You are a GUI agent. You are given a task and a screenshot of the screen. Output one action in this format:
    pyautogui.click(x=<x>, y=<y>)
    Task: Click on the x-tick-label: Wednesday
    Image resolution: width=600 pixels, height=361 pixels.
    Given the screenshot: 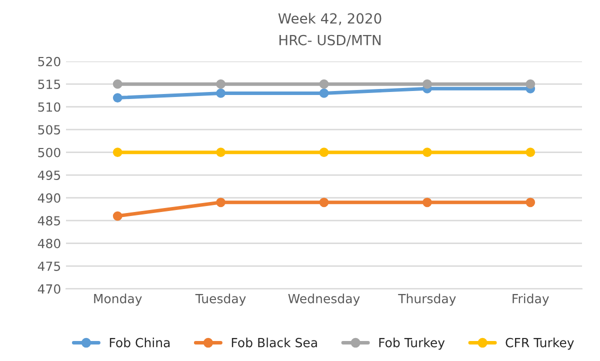 What is the action you would take?
    pyautogui.click(x=324, y=300)
    